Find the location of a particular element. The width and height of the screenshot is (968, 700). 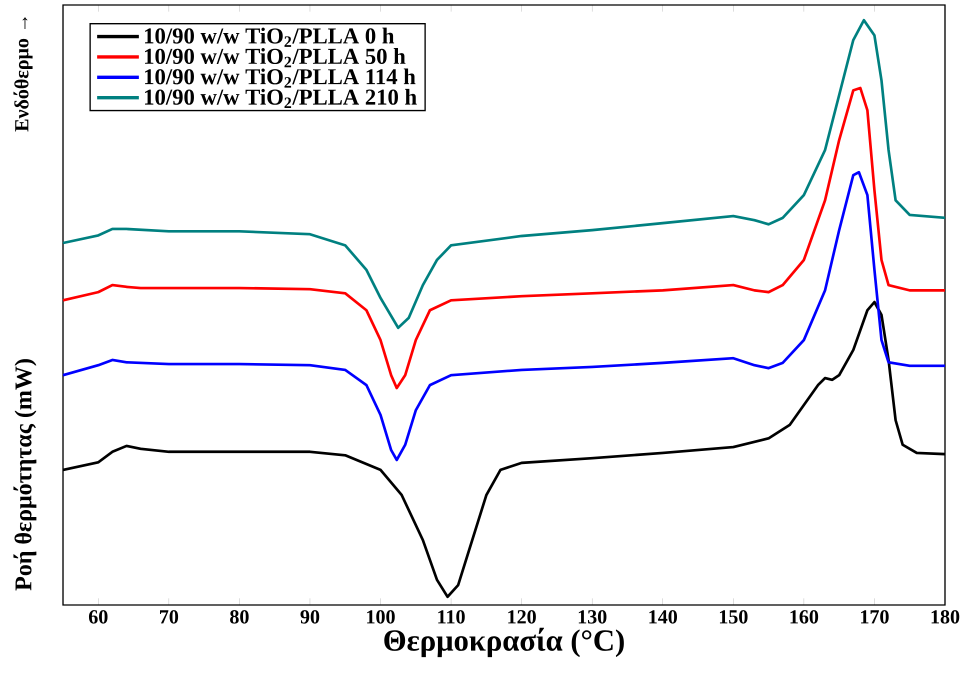

legend-label: 10/90 w/w TiO$_{2}$/PLLA 210 h is located at coordinates (281, 98).